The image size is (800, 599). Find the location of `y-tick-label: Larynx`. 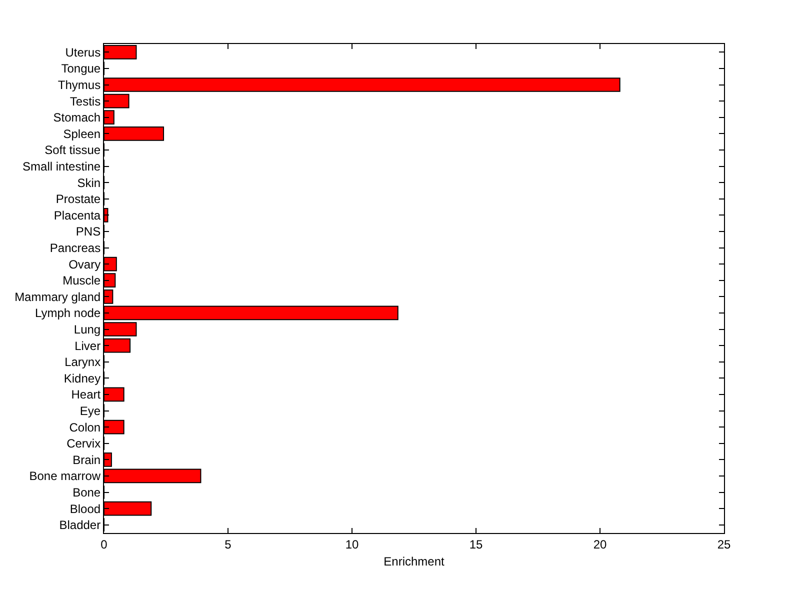

y-tick-label: Larynx is located at coordinates (82, 362).